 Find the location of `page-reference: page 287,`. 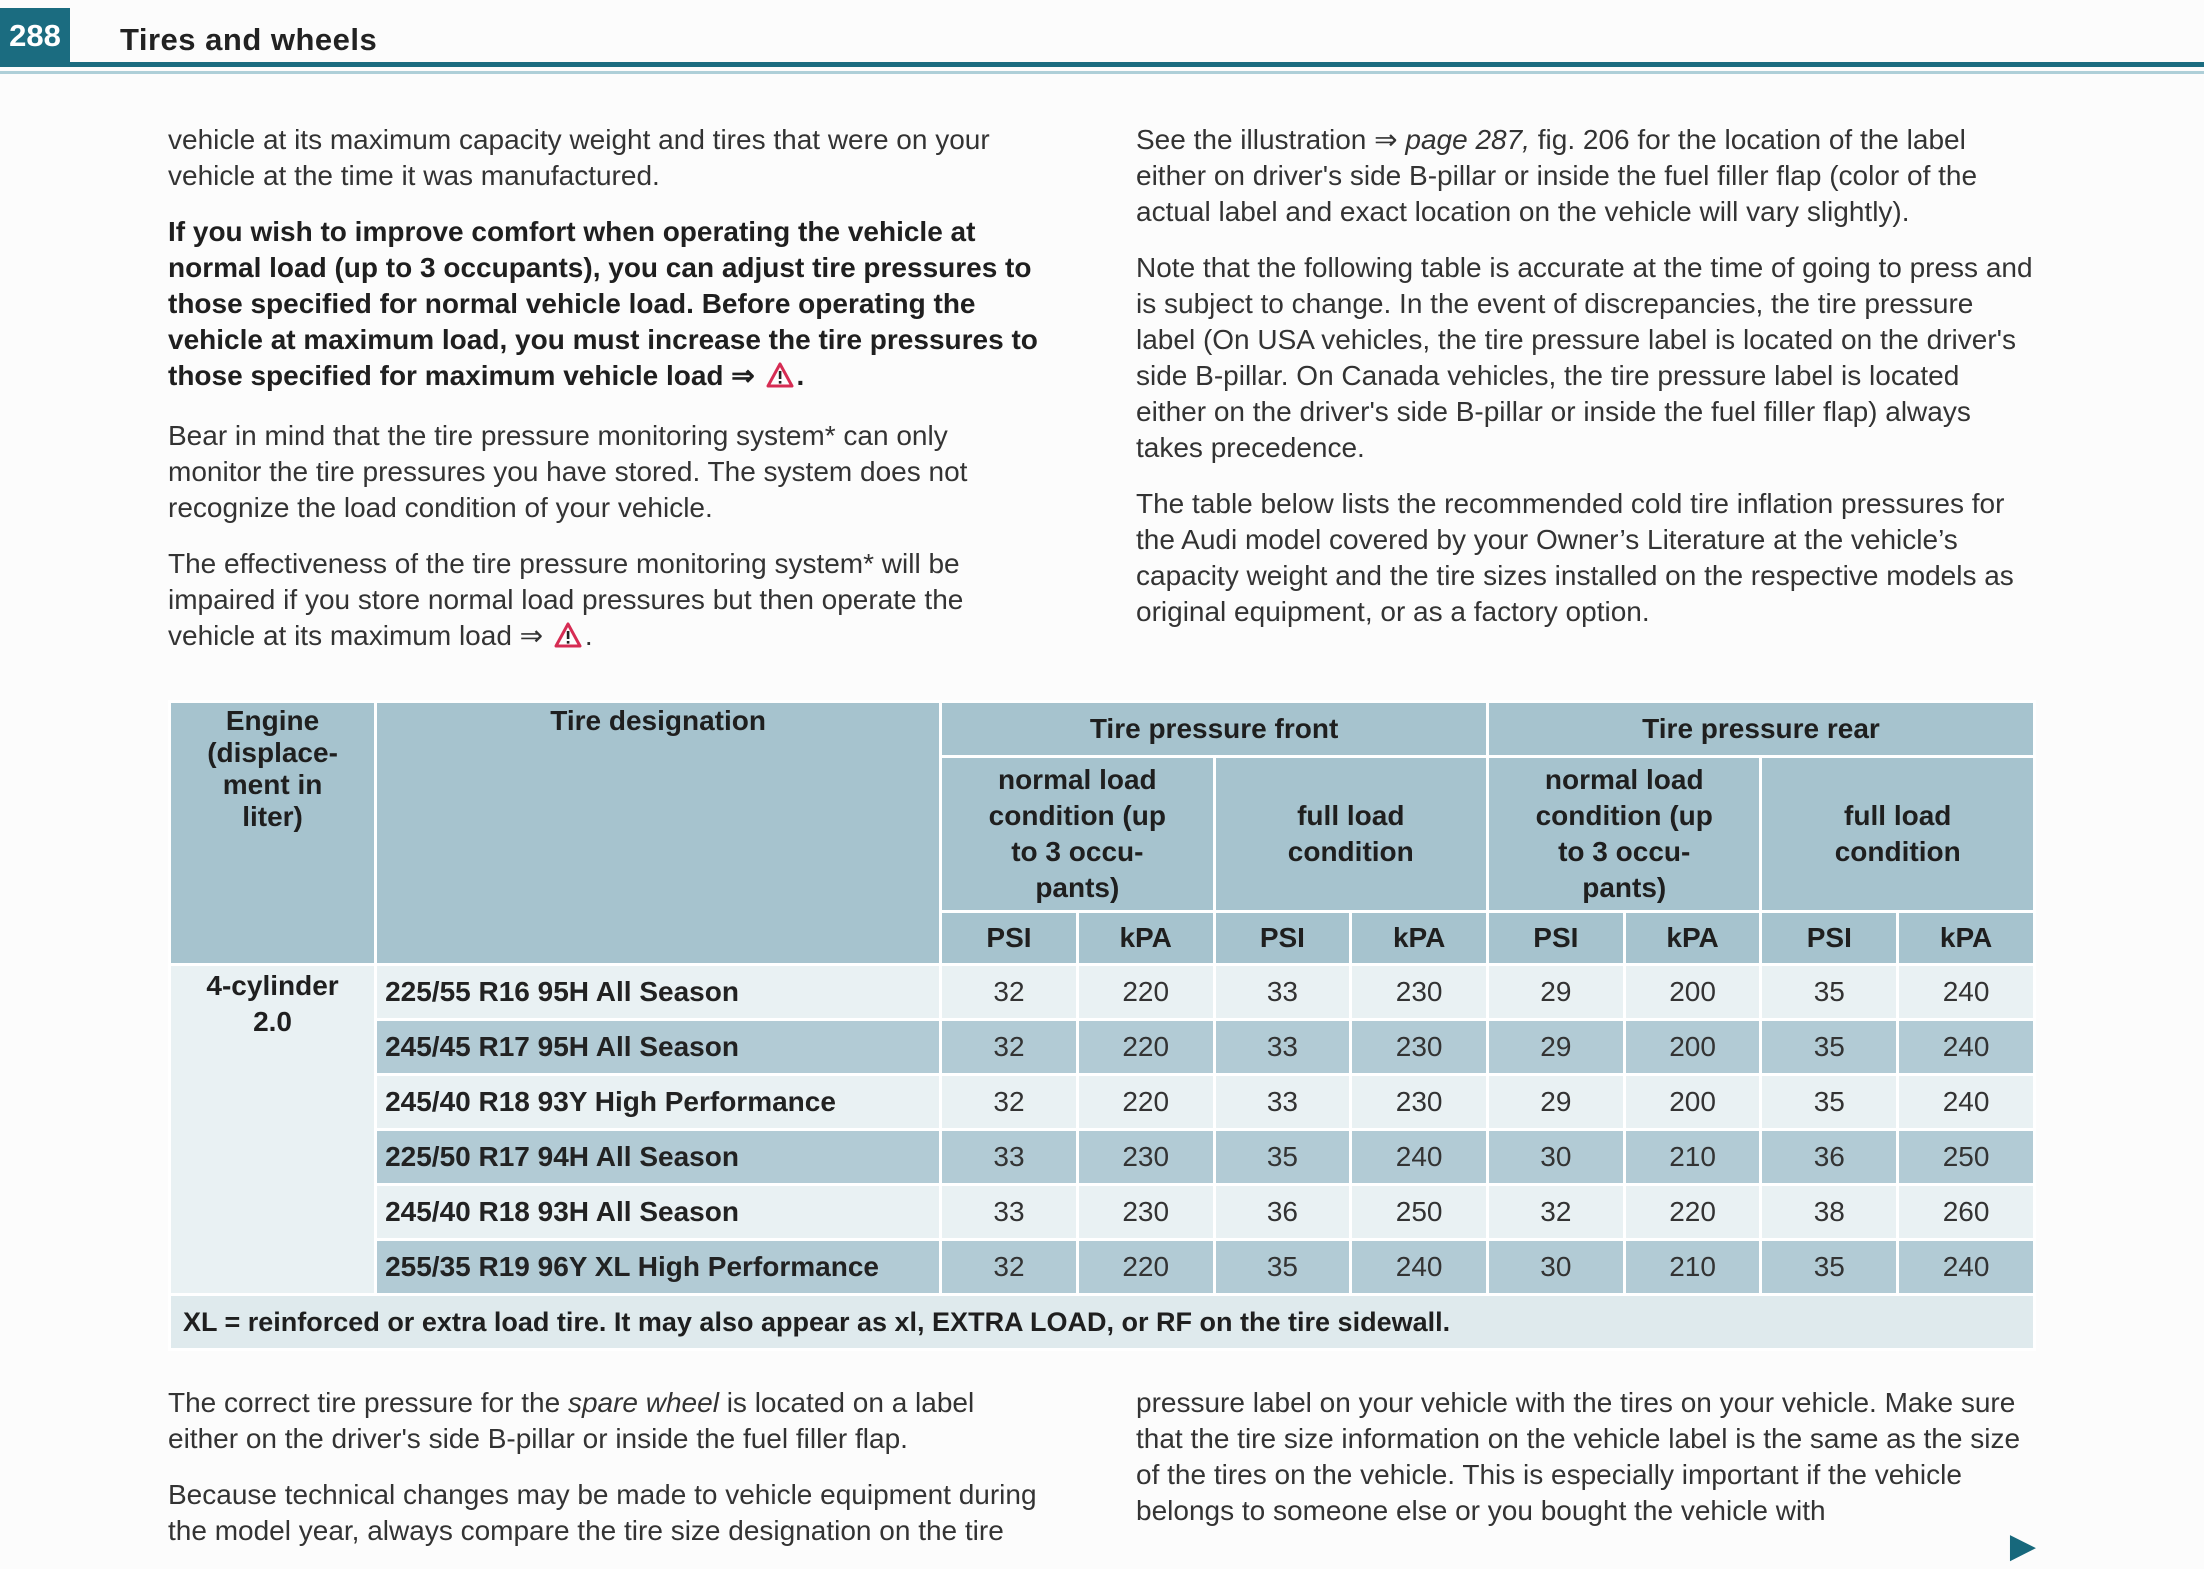

page-reference: page 287, is located at coordinates (1467, 139).